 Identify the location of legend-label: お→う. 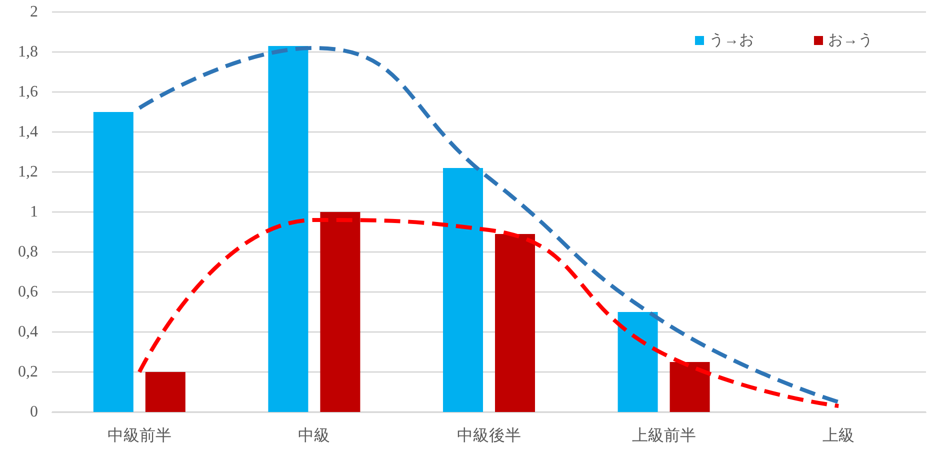
(850, 40).